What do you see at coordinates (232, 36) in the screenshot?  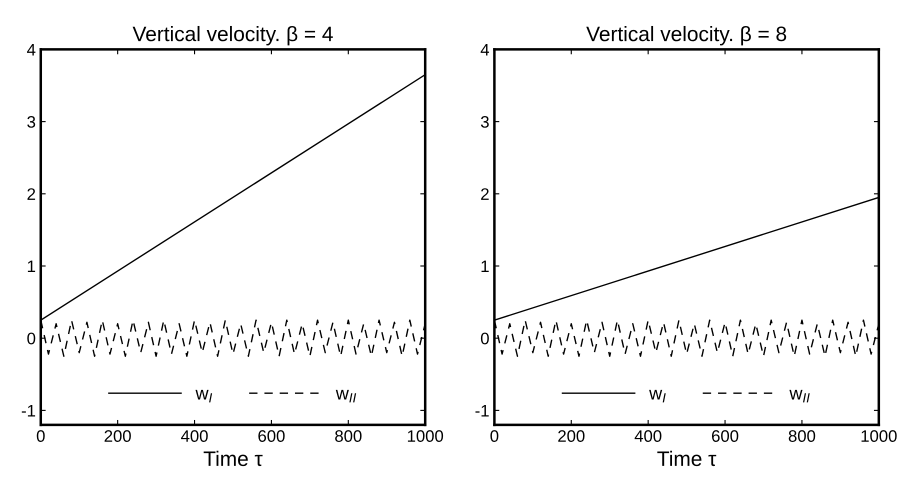 I see `chart-title: Vertical velocity. β = 4` at bounding box center [232, 36].